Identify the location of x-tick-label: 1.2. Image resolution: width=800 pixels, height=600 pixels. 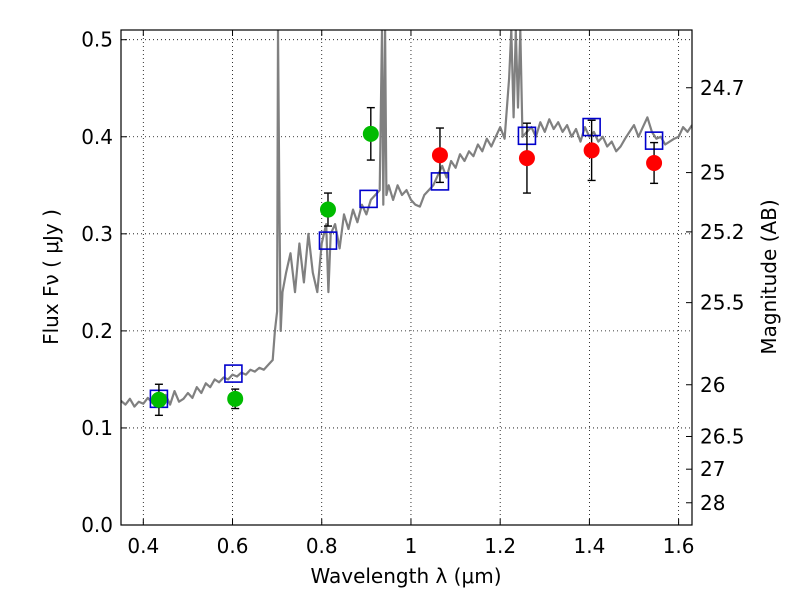
(500, 546).